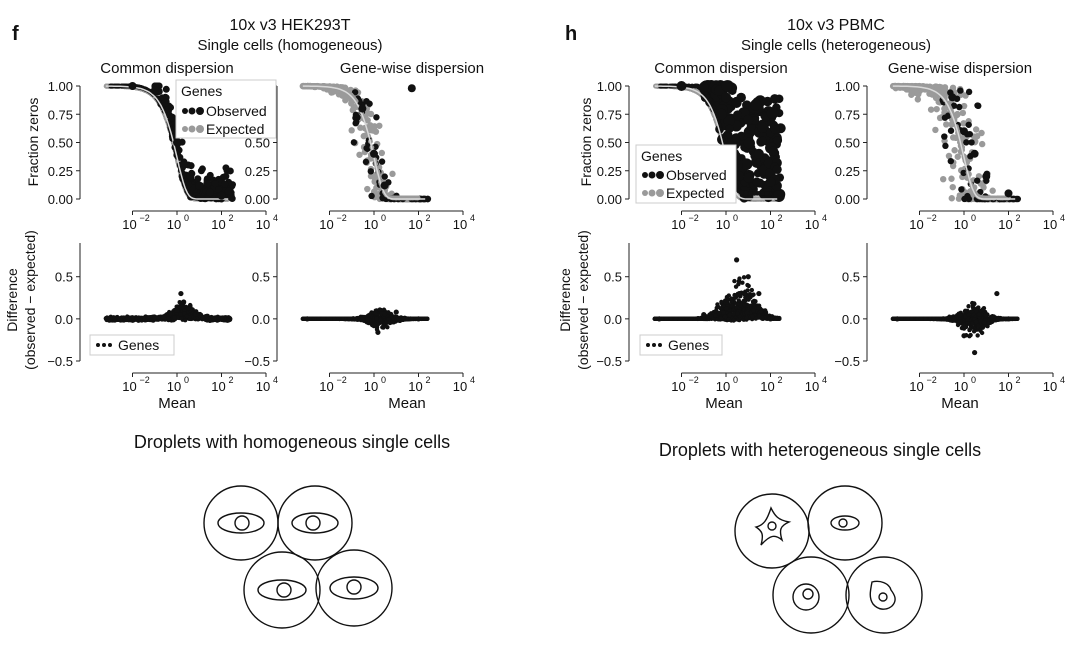 The image size is (1080, 651). What do you see at coordinates (407, 403) in the screenshot?
I see `panel-f-xlabel-right: Mean` at bounding box center [407, 403].